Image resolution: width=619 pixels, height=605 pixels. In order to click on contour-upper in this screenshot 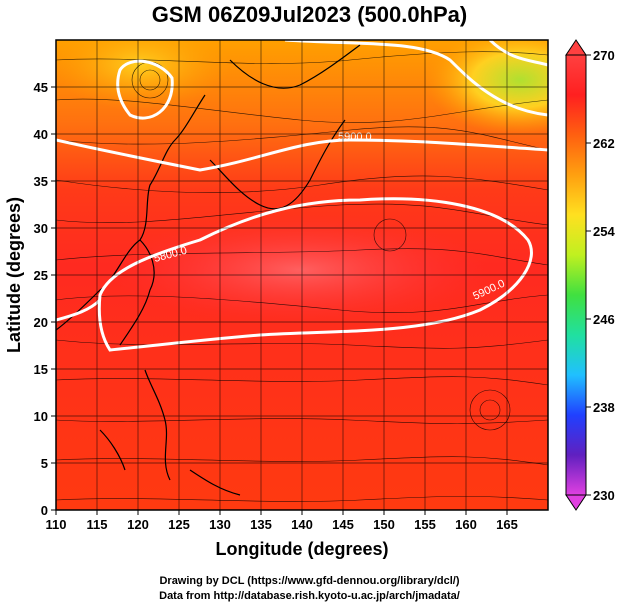, I will do `click(302, 155)`.